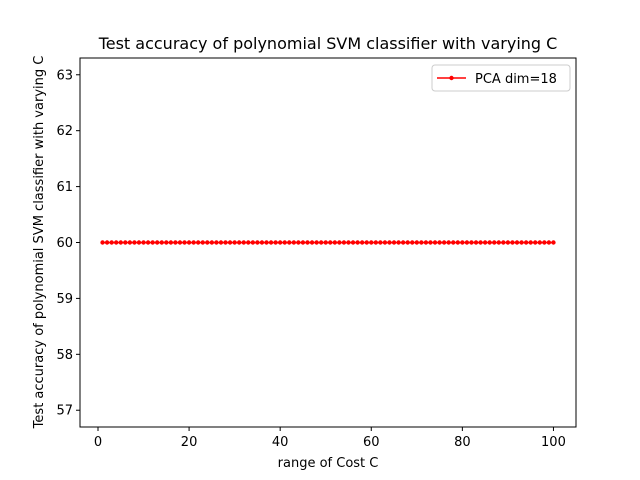  Describe the element at coordinates (64, 411) in the screenshot. I see `y-tick-label: 57` at that location.